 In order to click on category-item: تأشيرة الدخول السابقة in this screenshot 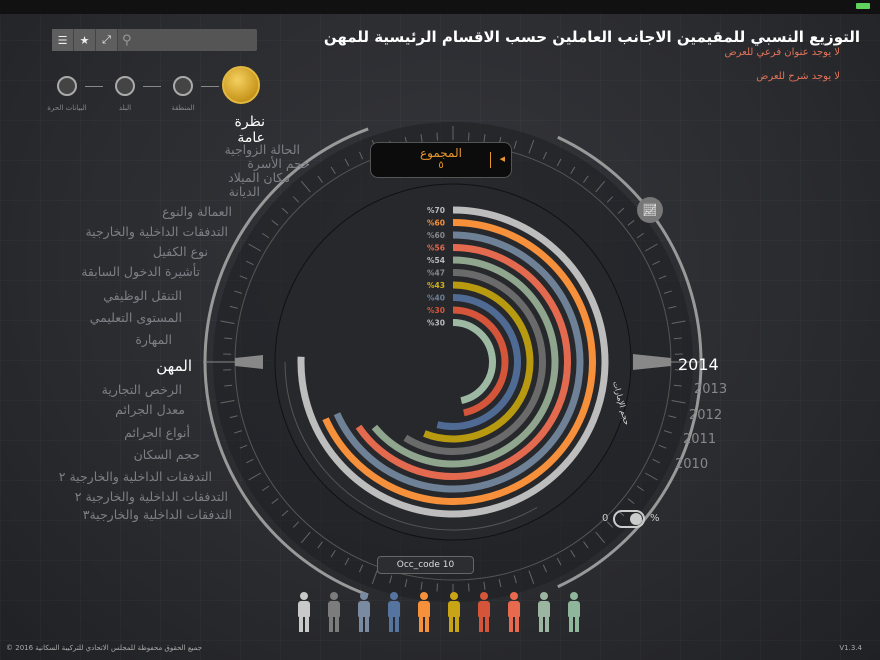, I will do `click(140, 271)`.